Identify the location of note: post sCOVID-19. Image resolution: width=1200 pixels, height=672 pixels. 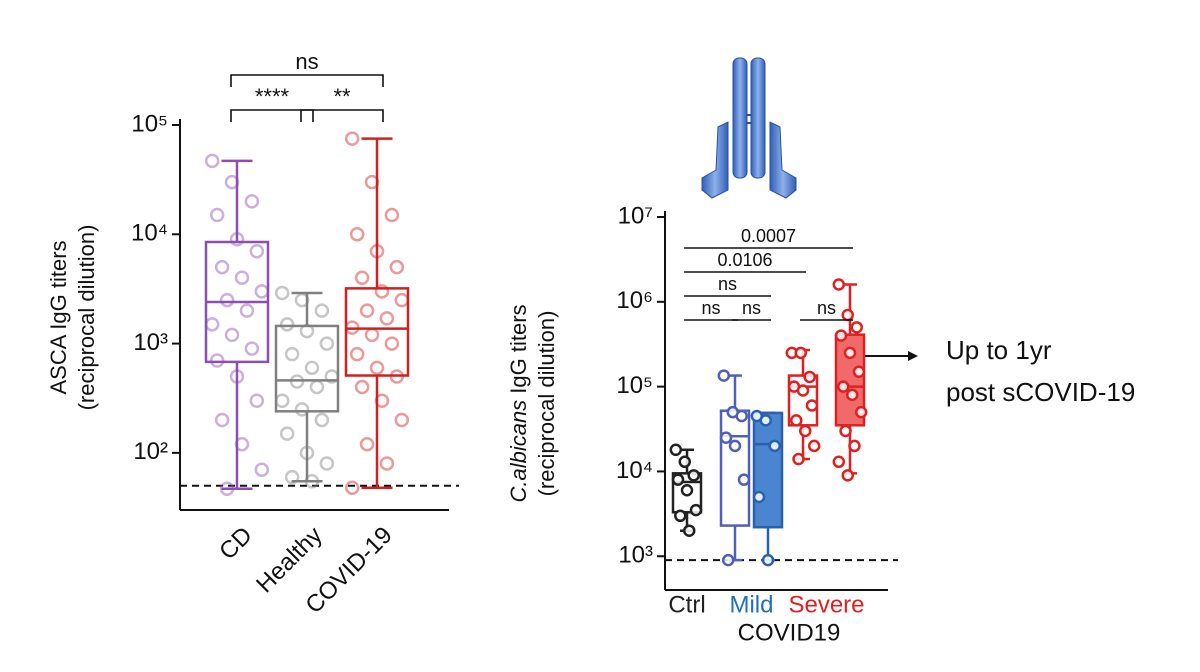
(1040, 392).